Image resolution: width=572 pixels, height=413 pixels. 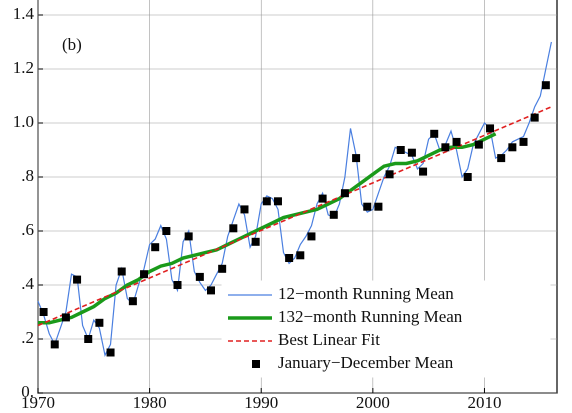 I want to click on legend-label: 132−month Running Mean, so click(x=370, y=316).